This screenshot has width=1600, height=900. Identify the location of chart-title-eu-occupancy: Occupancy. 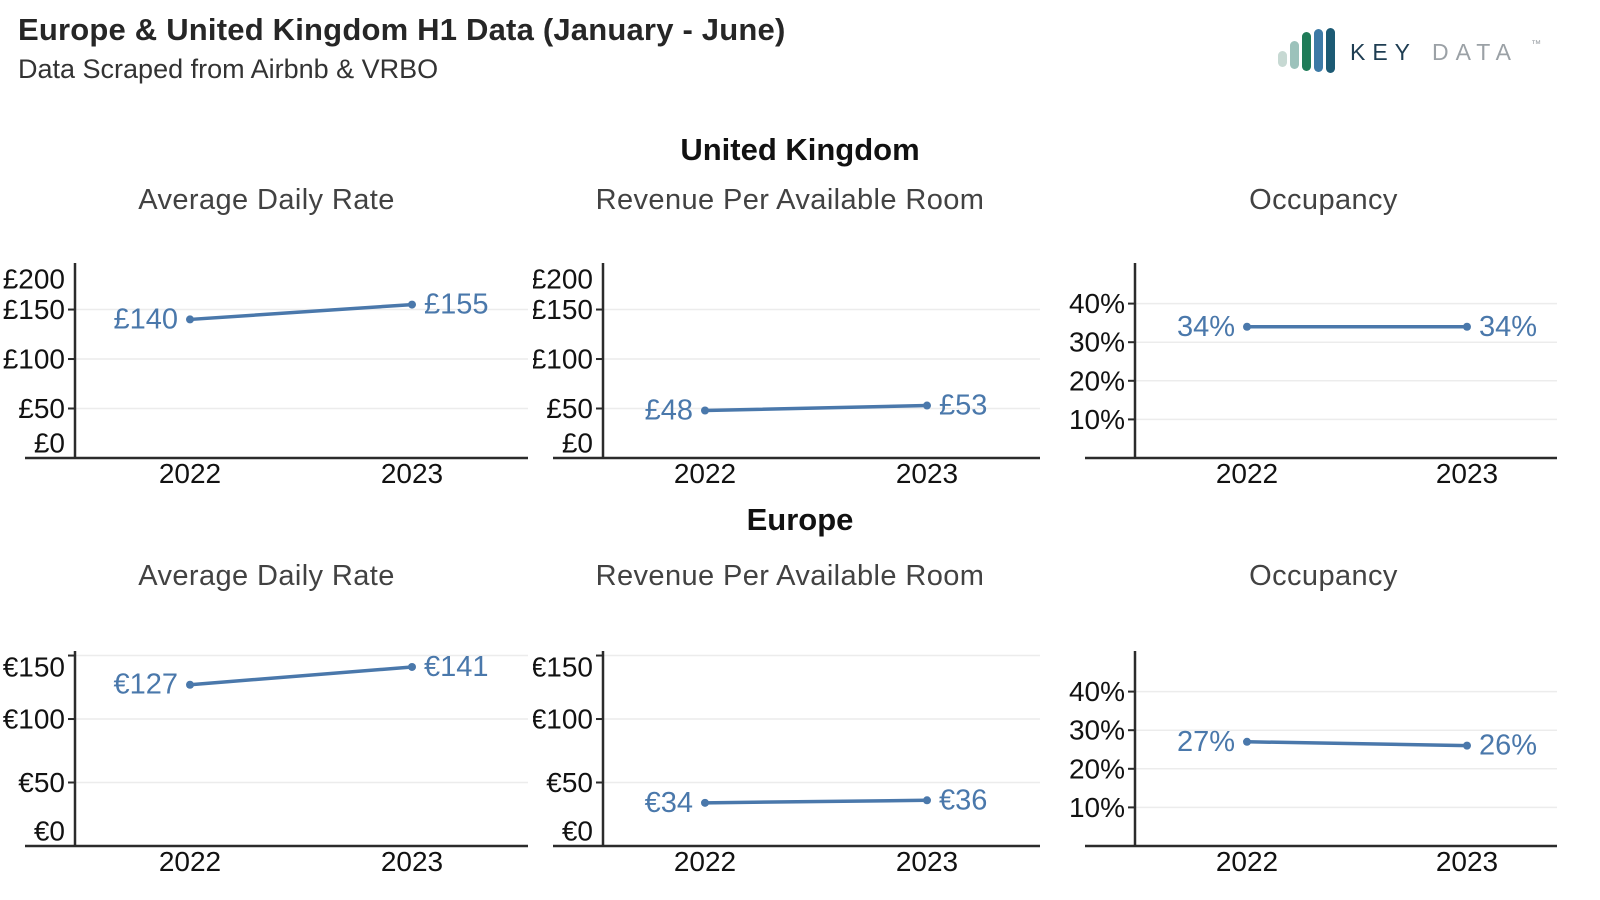
(1323, 576).